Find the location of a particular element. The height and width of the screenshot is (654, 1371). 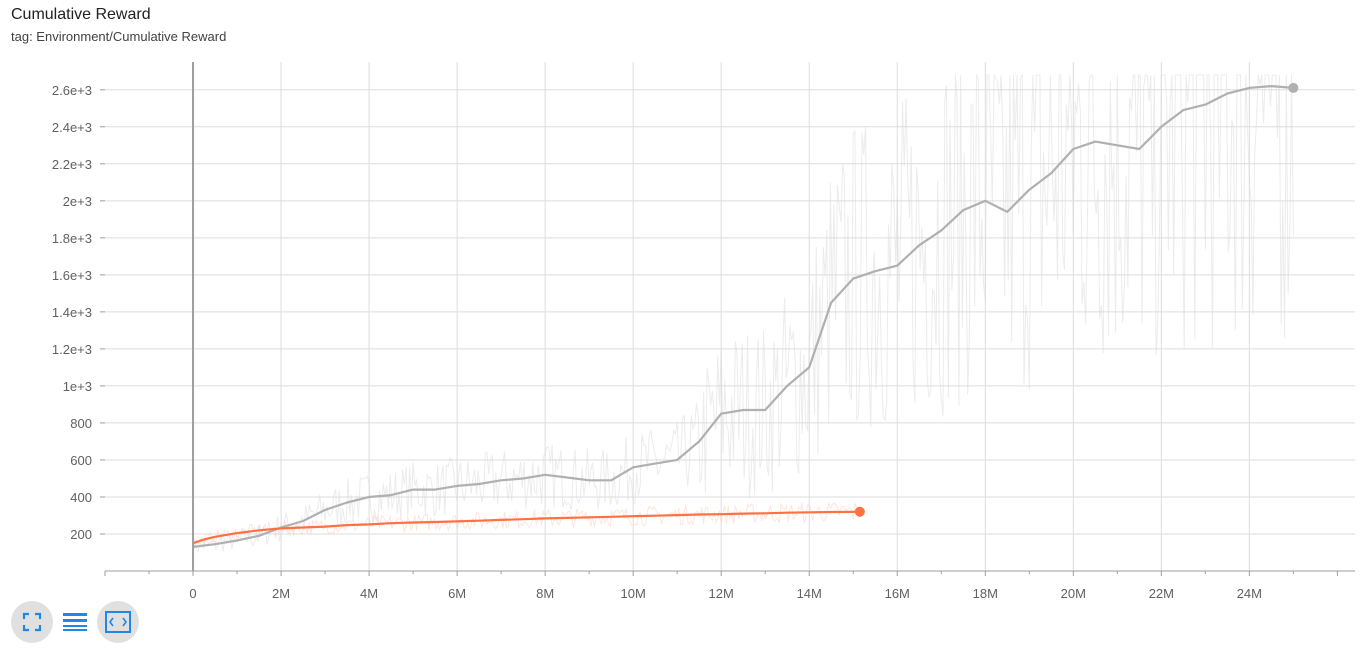

y-tick-label: 1.6e+3 is located at coordinates (72, 275).